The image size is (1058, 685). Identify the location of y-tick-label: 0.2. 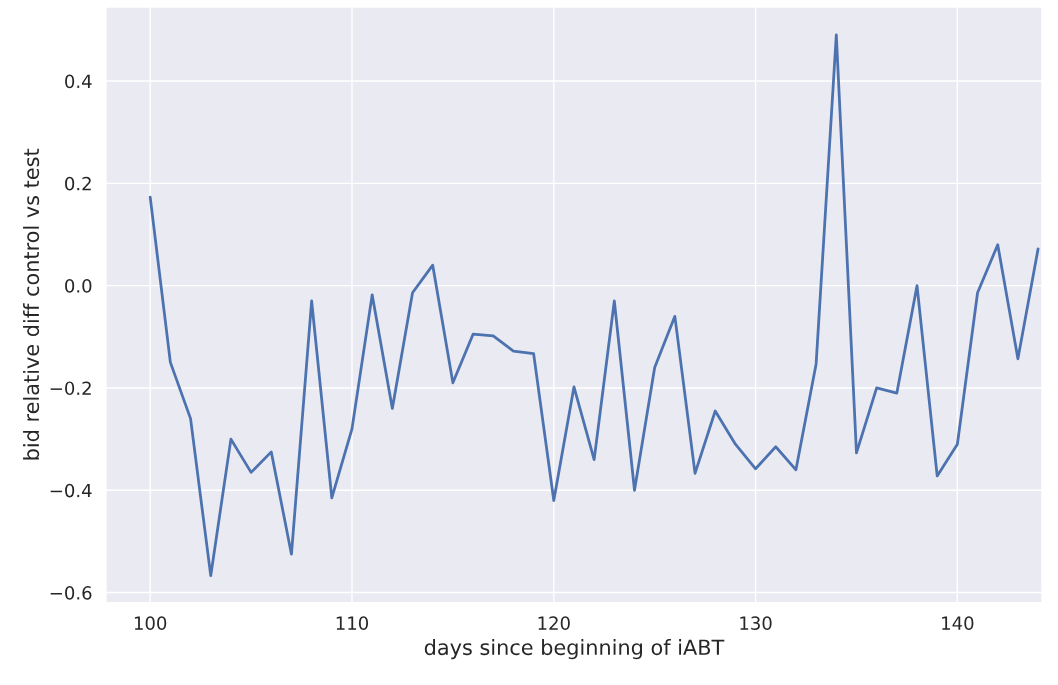
(78, 183).